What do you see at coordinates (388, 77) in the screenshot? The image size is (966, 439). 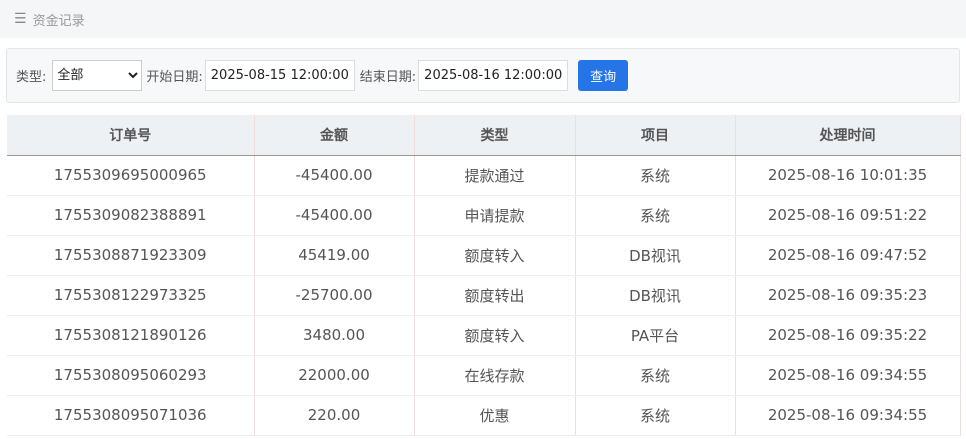 I see `end-date-label: 结束日期:` at bounding box center [388, 77].